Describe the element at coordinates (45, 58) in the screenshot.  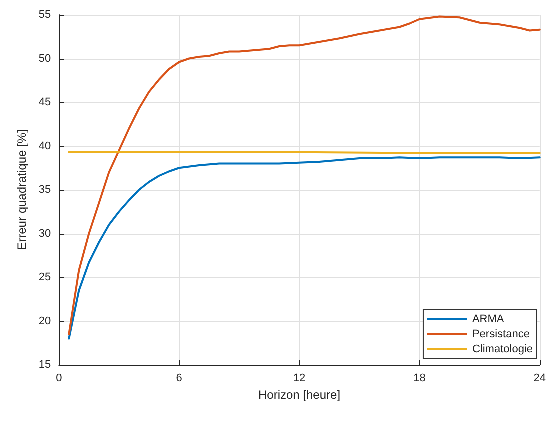
I see `y-tick-label: 50` at that location.